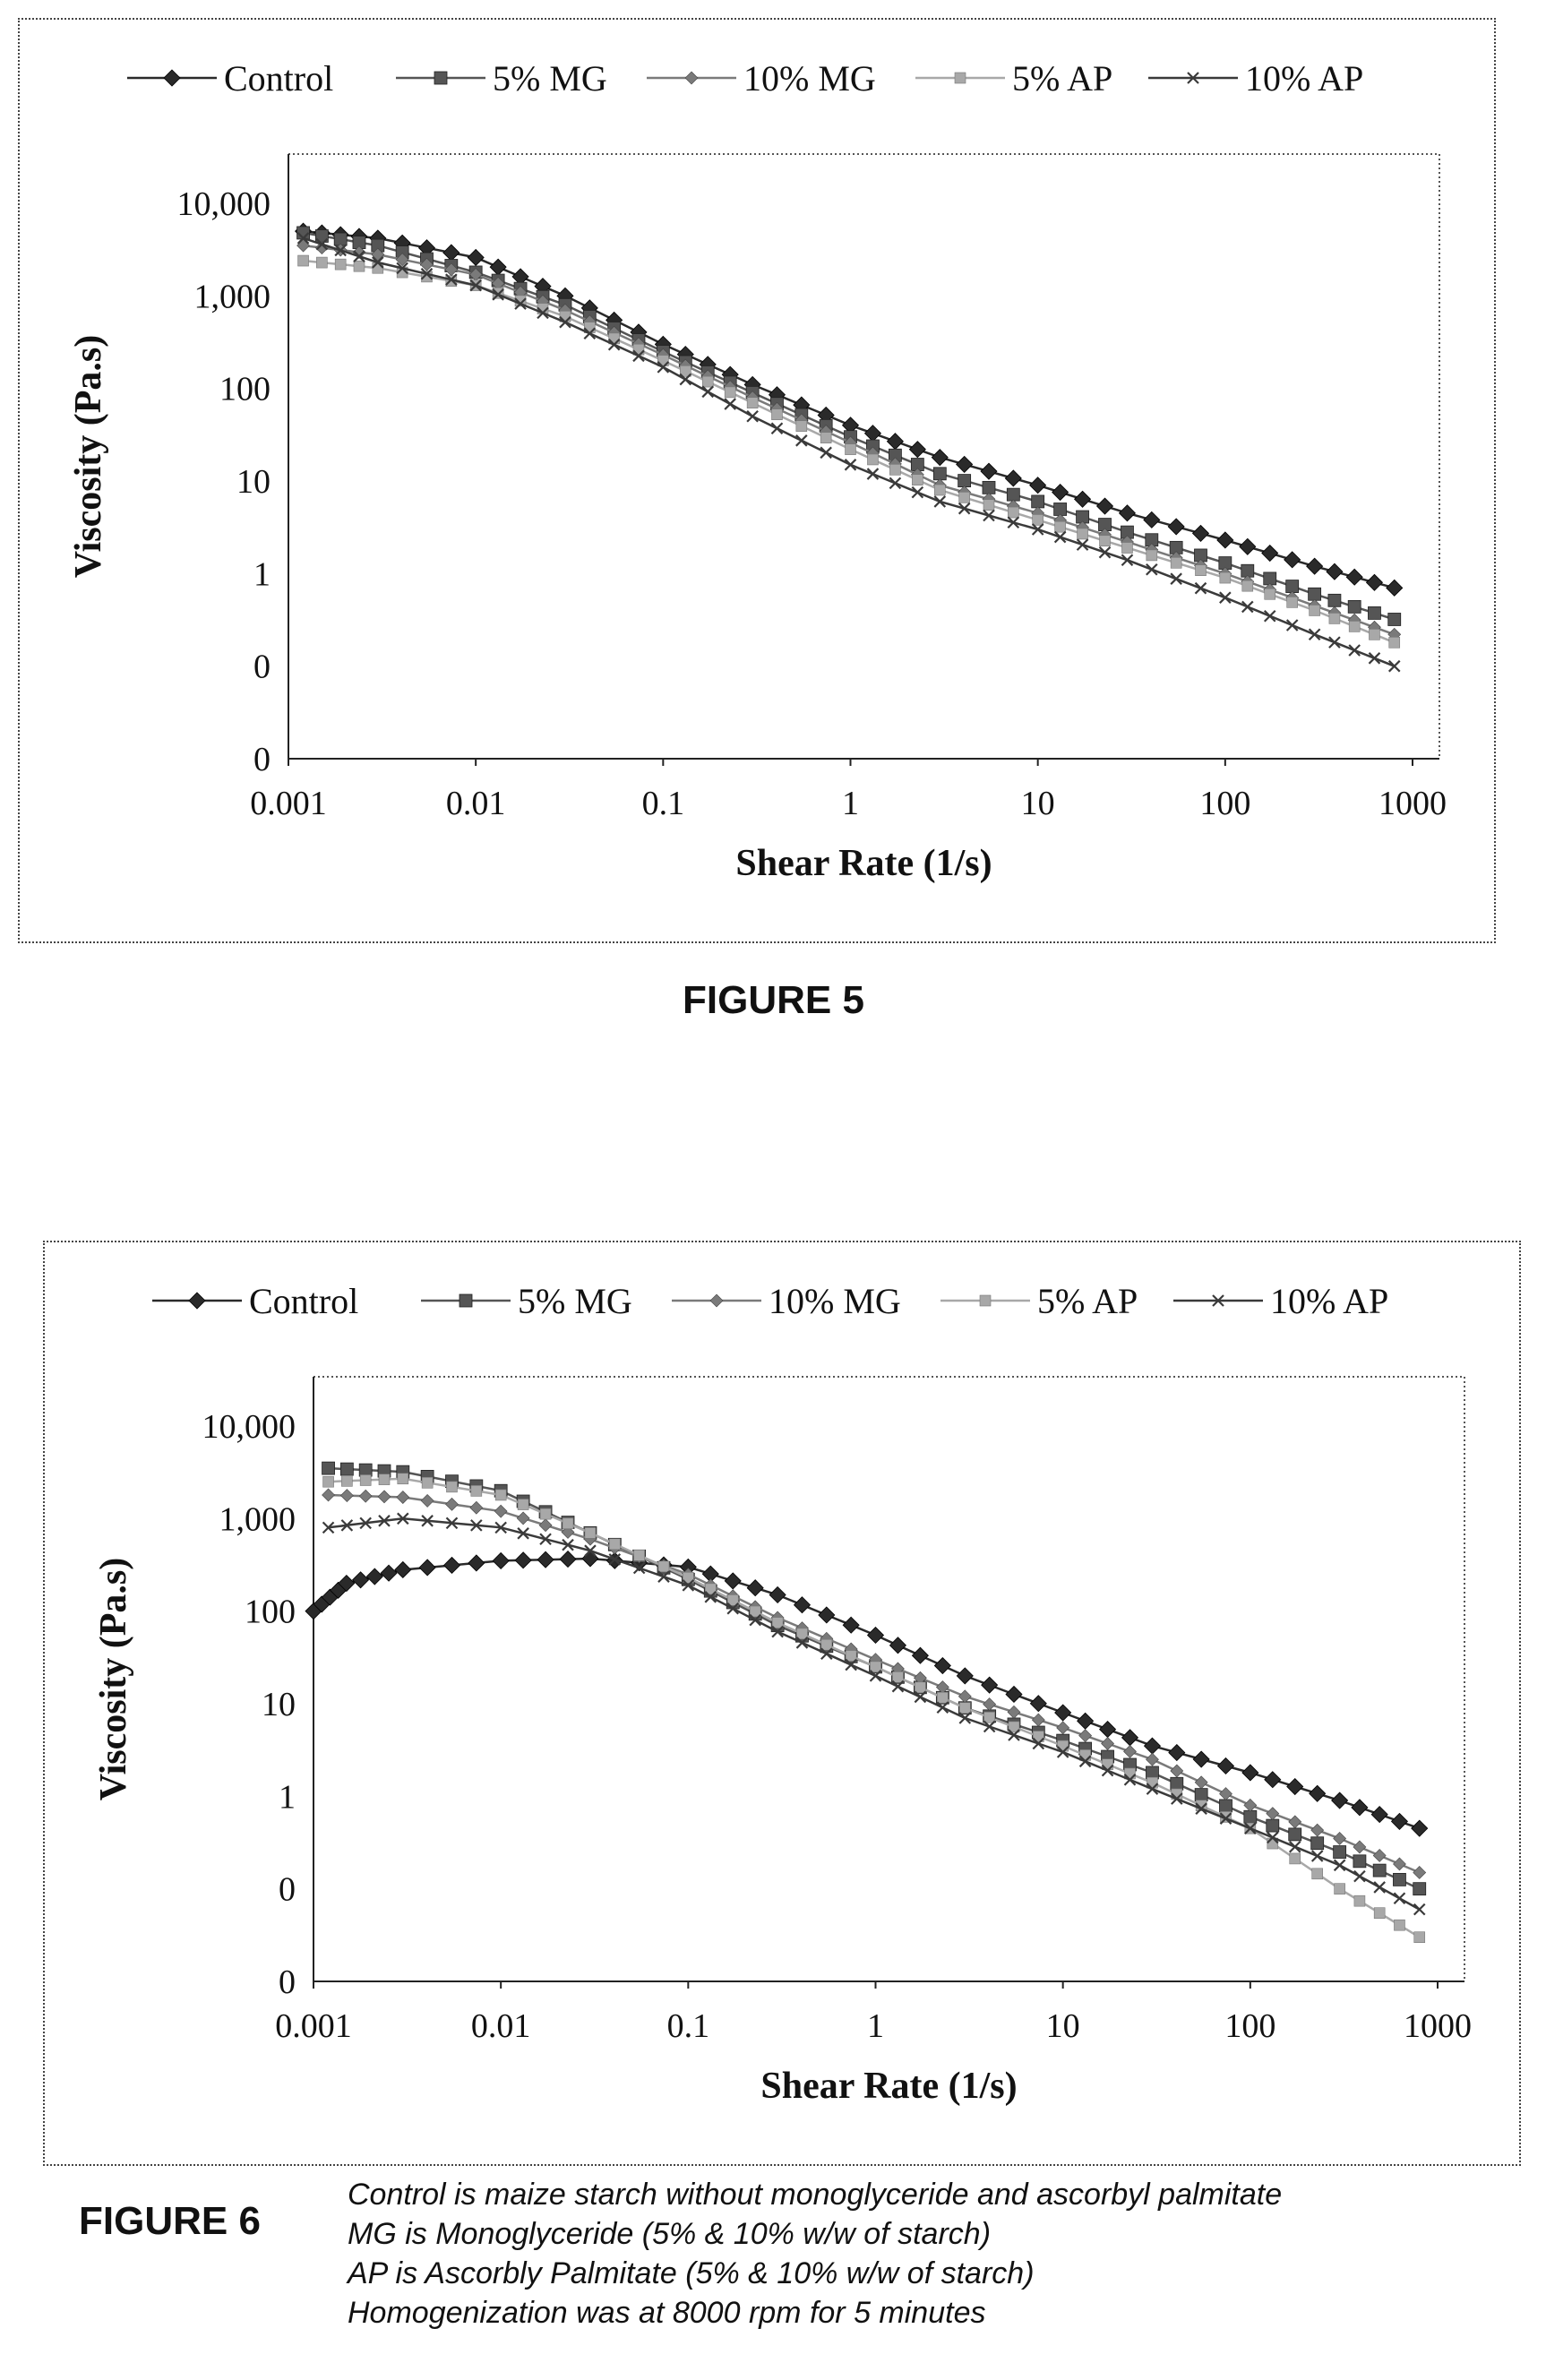 This screenshot has height=2380, width=1546. Describe the element at coordinates (526, 1301) in the screenshot. I see `legend-item: 5% MG` at that location.